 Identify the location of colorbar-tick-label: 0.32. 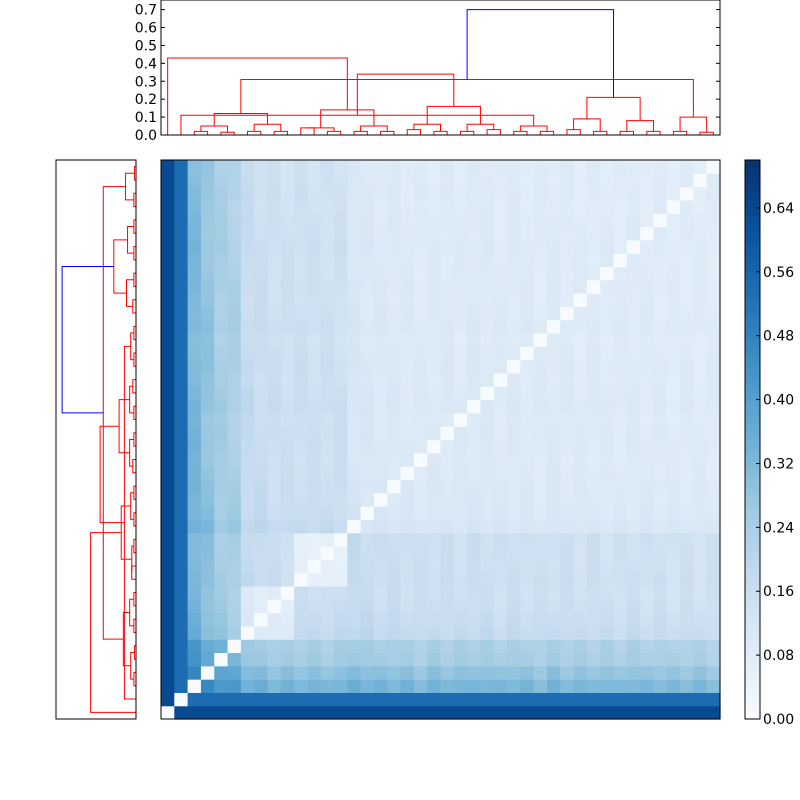
(778, 464).